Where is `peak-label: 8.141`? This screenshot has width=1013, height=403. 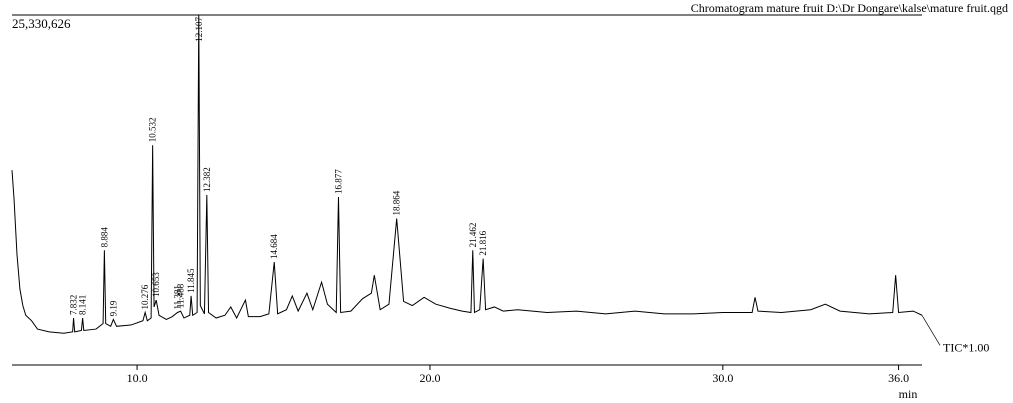
peak-label: 8.141 is located at coordinates (83, 305).